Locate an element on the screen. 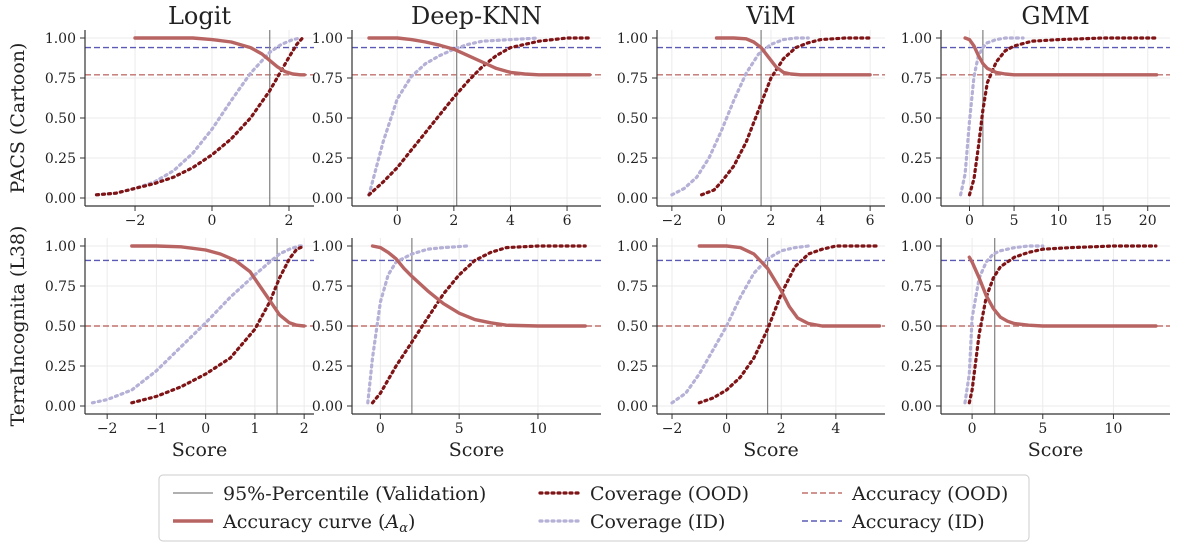 The image size is (1180, 542). column-title: Logit is located at coordinates (199, 16).